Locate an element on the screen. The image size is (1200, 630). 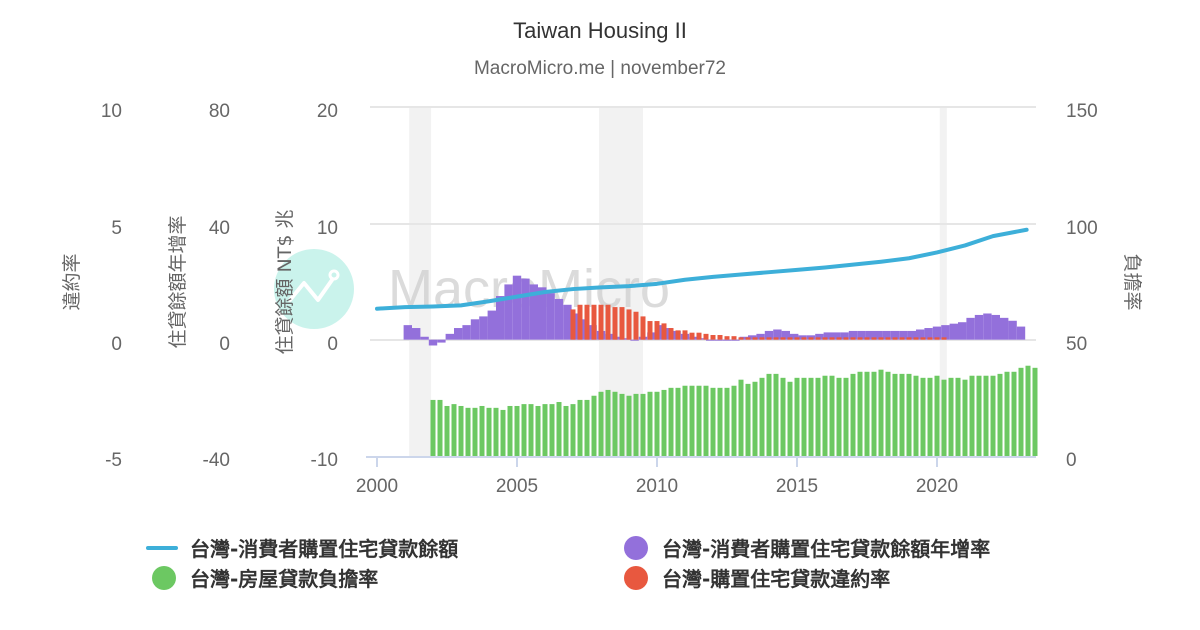
legend-label: 台灣-消費者購置住宅貸款餘額年增率 is located at coordinates (826, 549).